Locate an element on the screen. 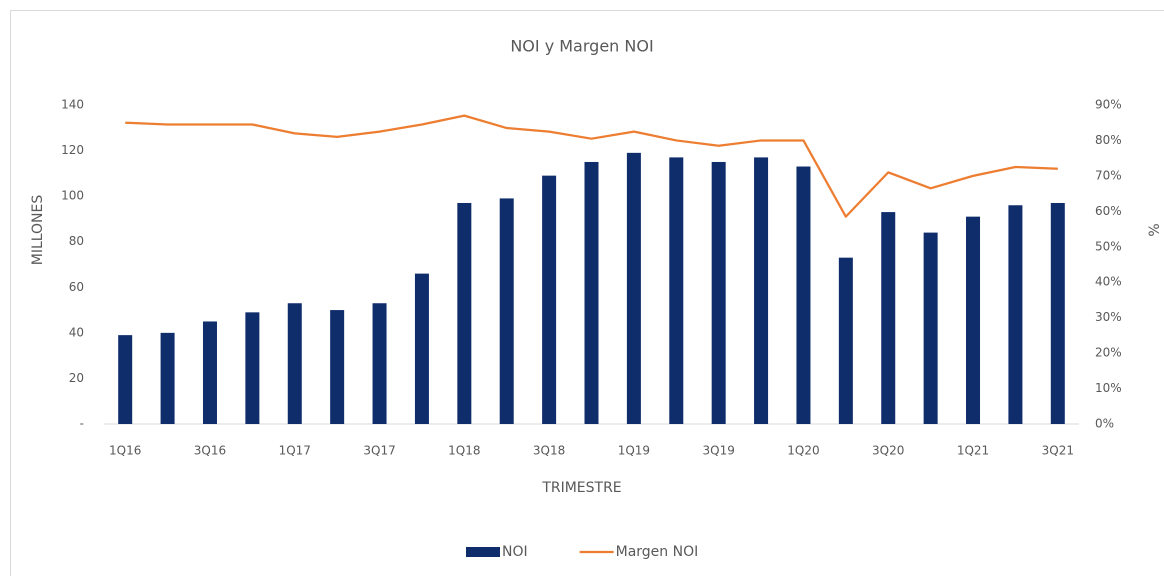  line is located at coordinates (591, 166).